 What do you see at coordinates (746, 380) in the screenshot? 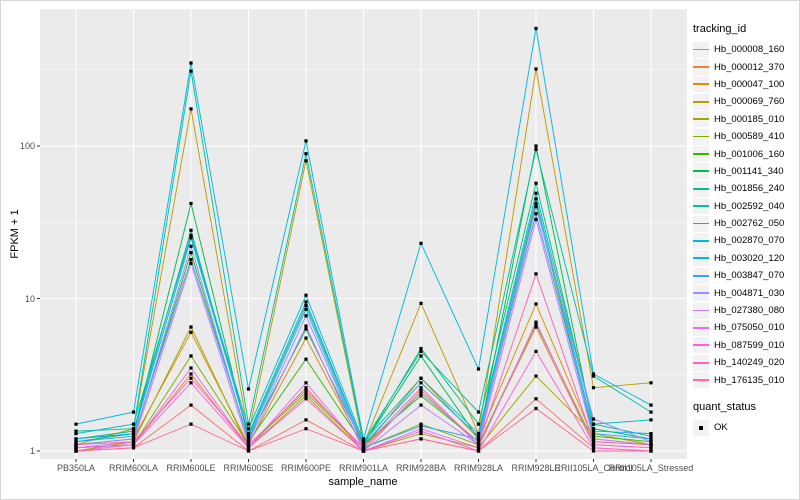
I see `legend-item: Hb_176135_010` at bounding box center [746, 380].